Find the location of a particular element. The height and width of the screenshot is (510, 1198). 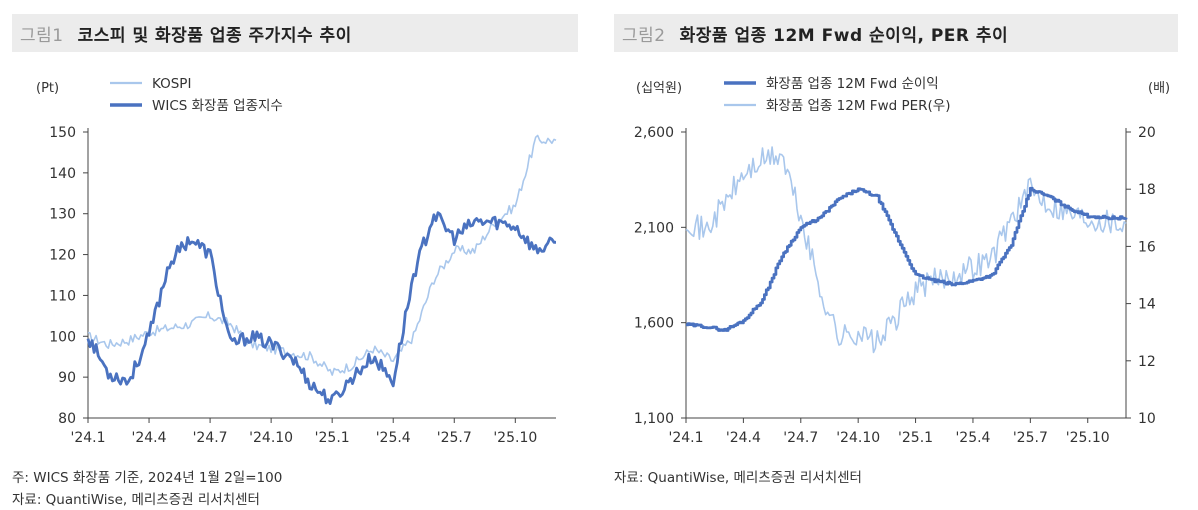

figure-1-title-bar: 그림1 코스피 및 화장품 업종 주가지수 추이 is located at coordinates (295, 33).